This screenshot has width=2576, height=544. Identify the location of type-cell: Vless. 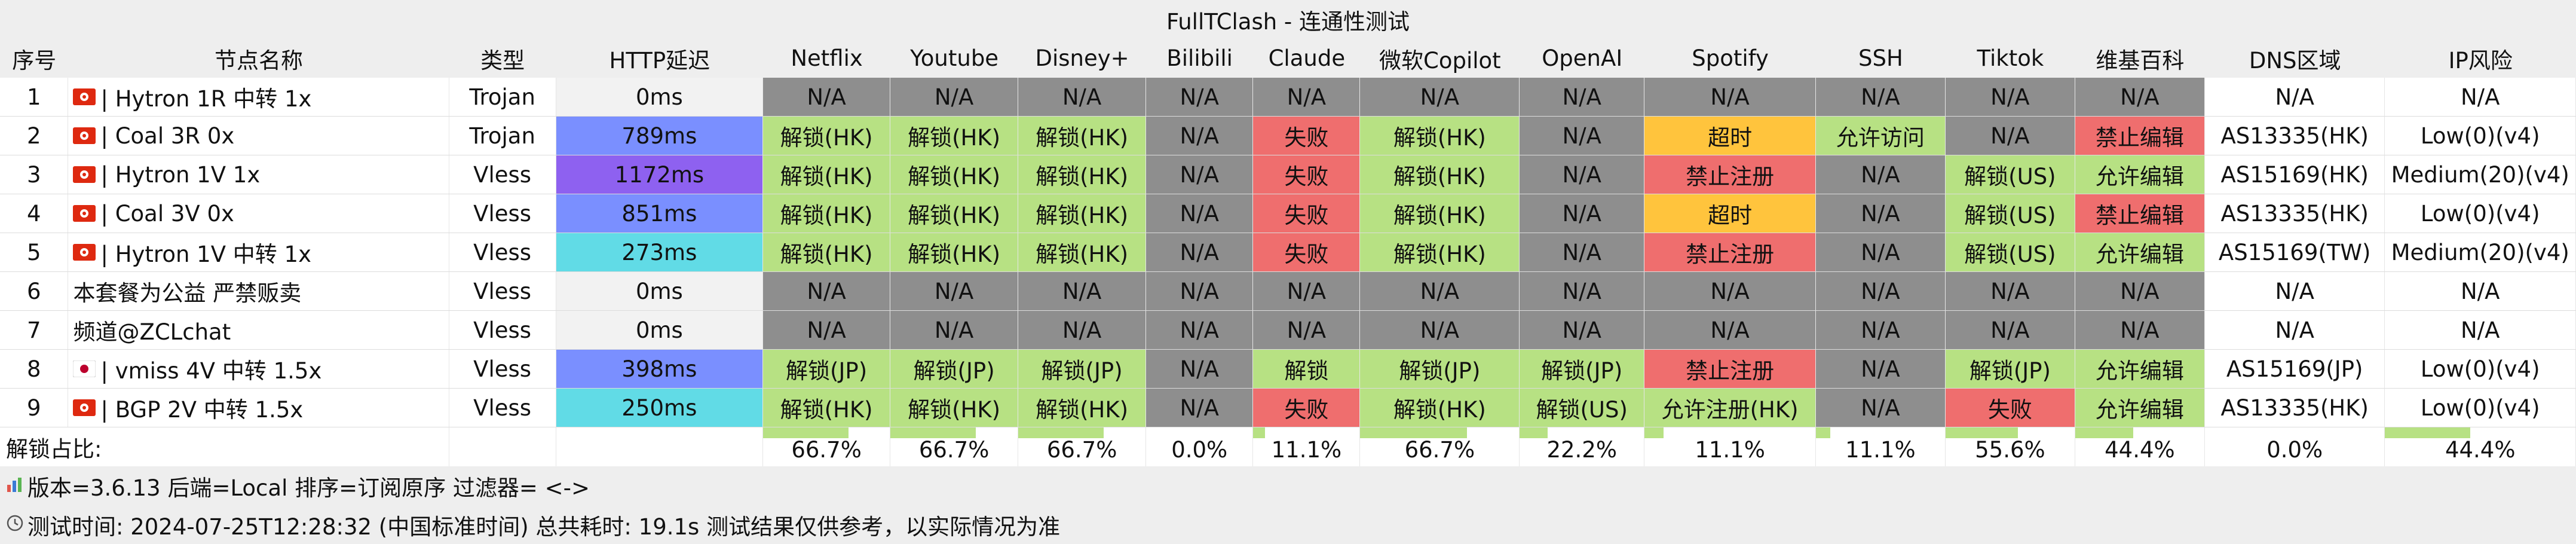
(503, 330).